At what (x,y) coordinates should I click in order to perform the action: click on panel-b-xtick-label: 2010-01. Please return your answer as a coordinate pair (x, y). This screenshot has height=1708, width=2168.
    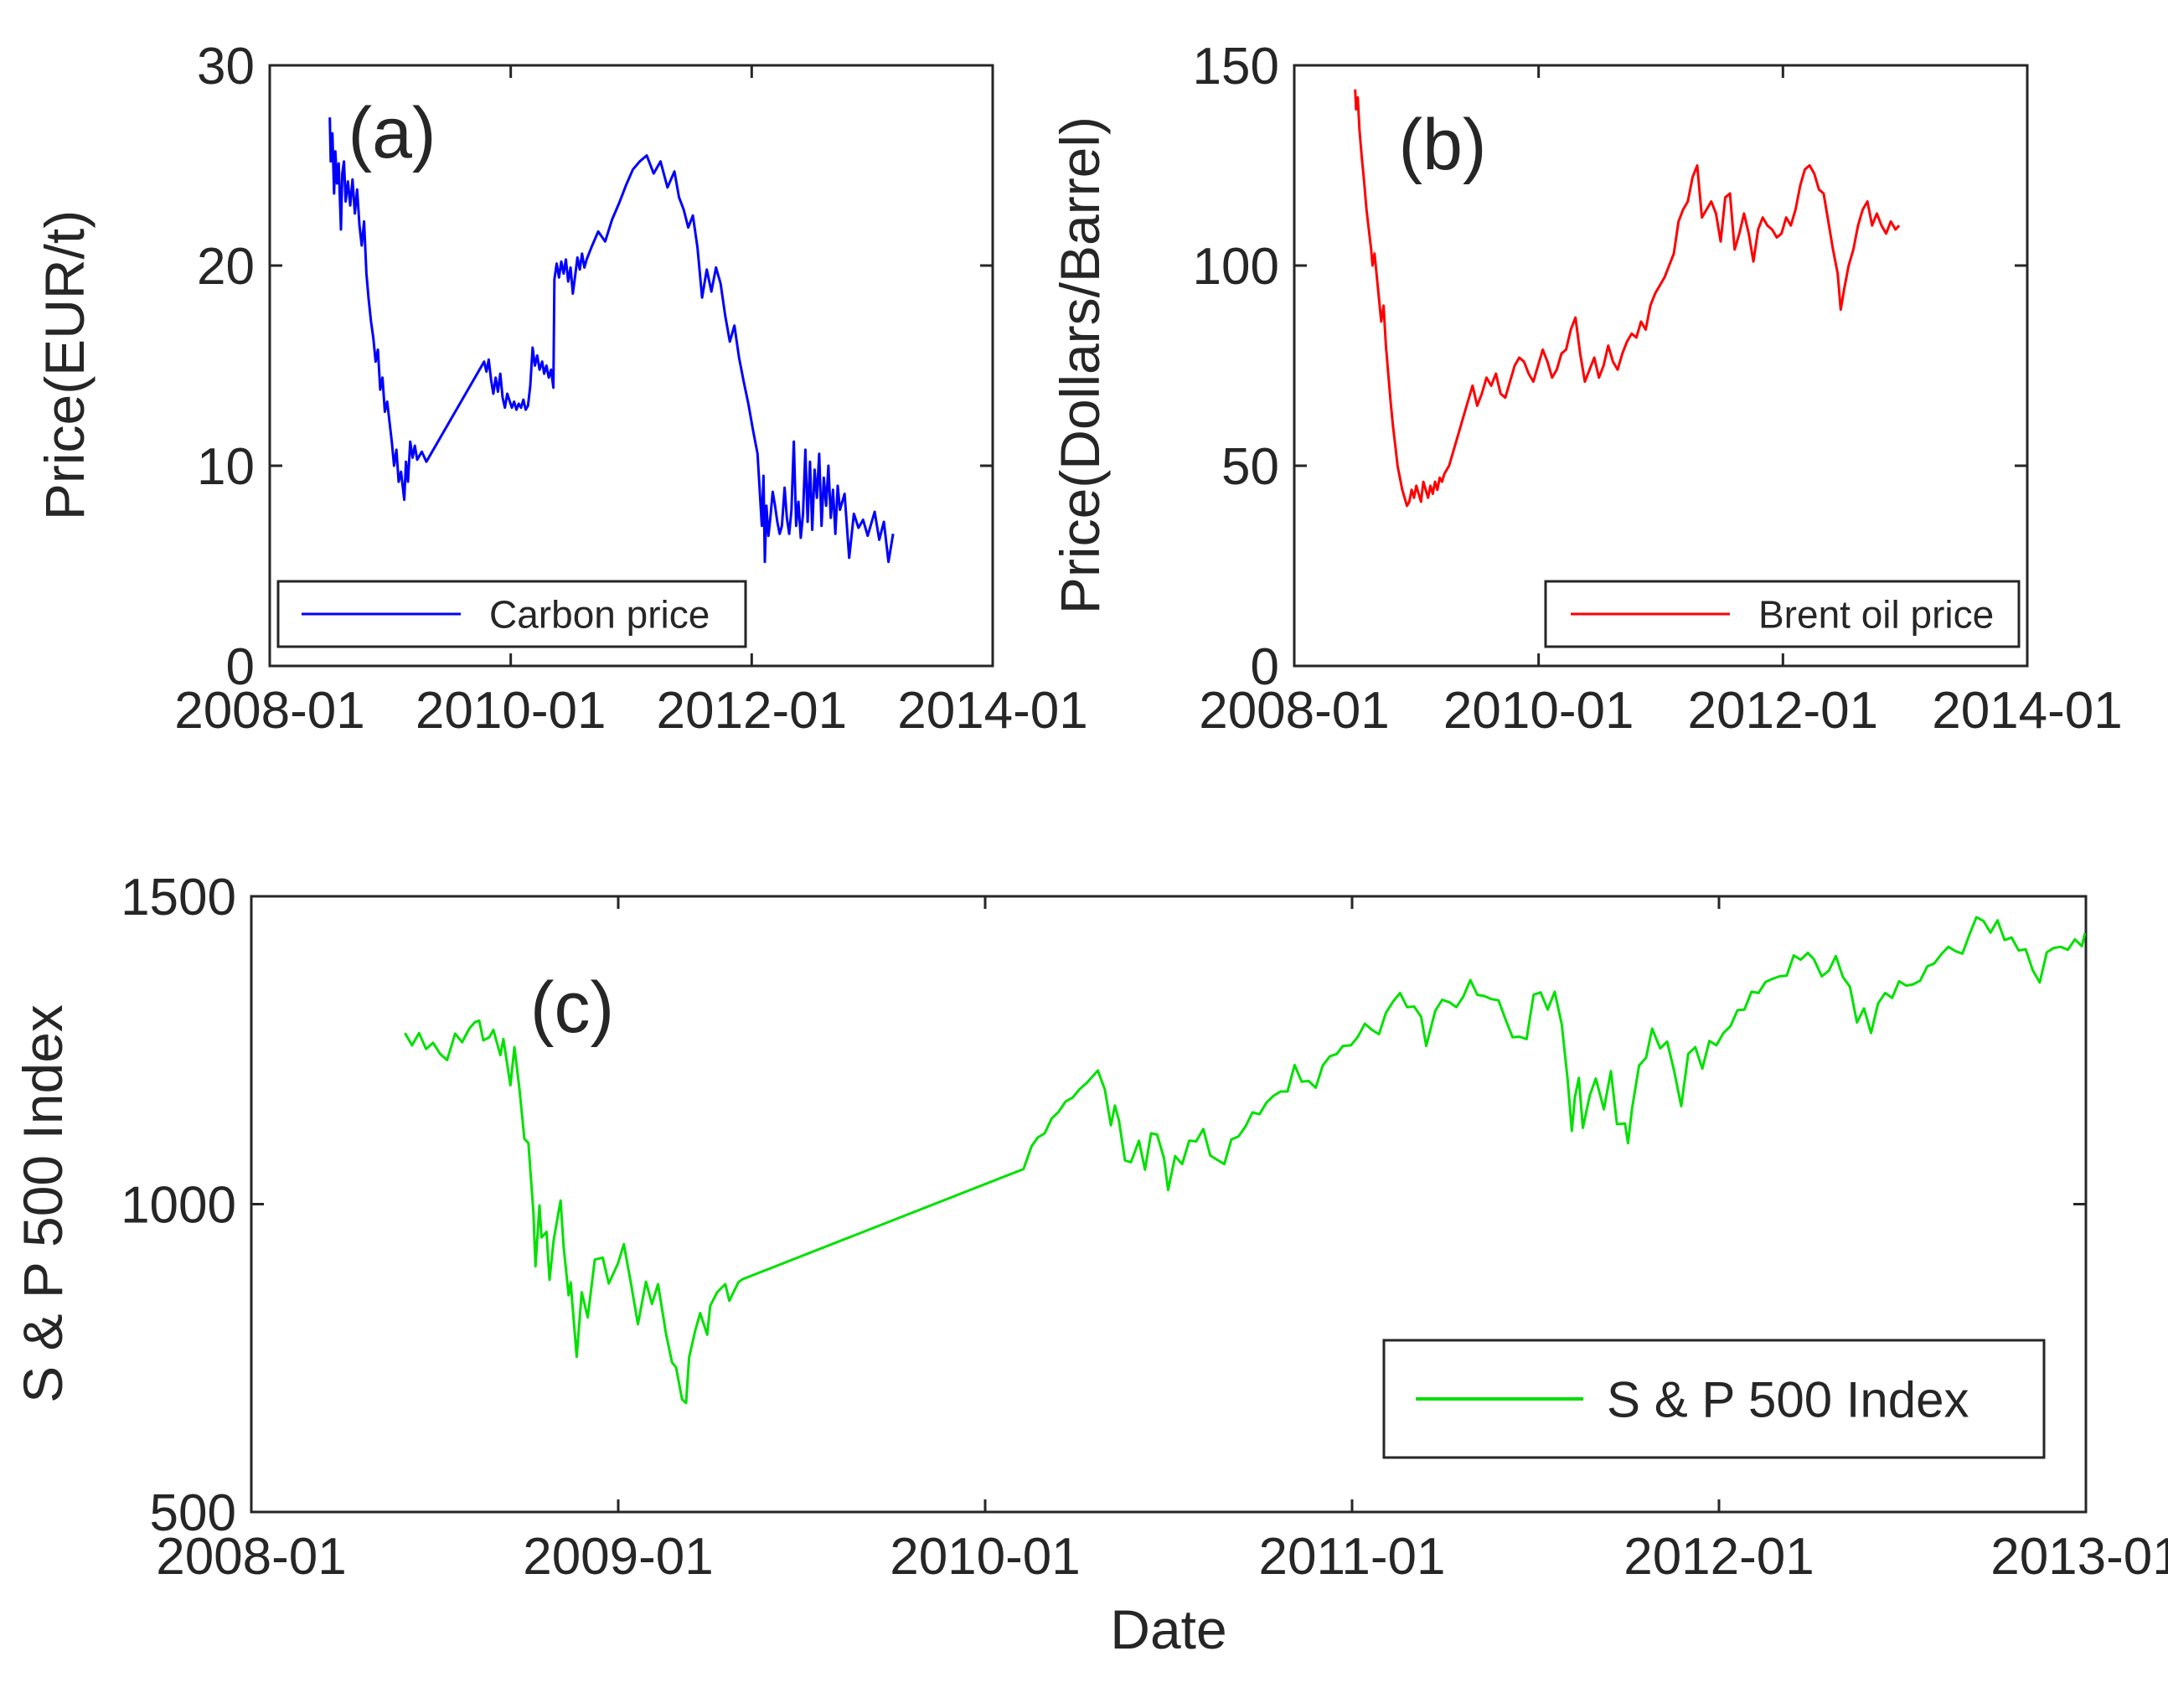
    Looking at the image, I should click on (1538, 711).